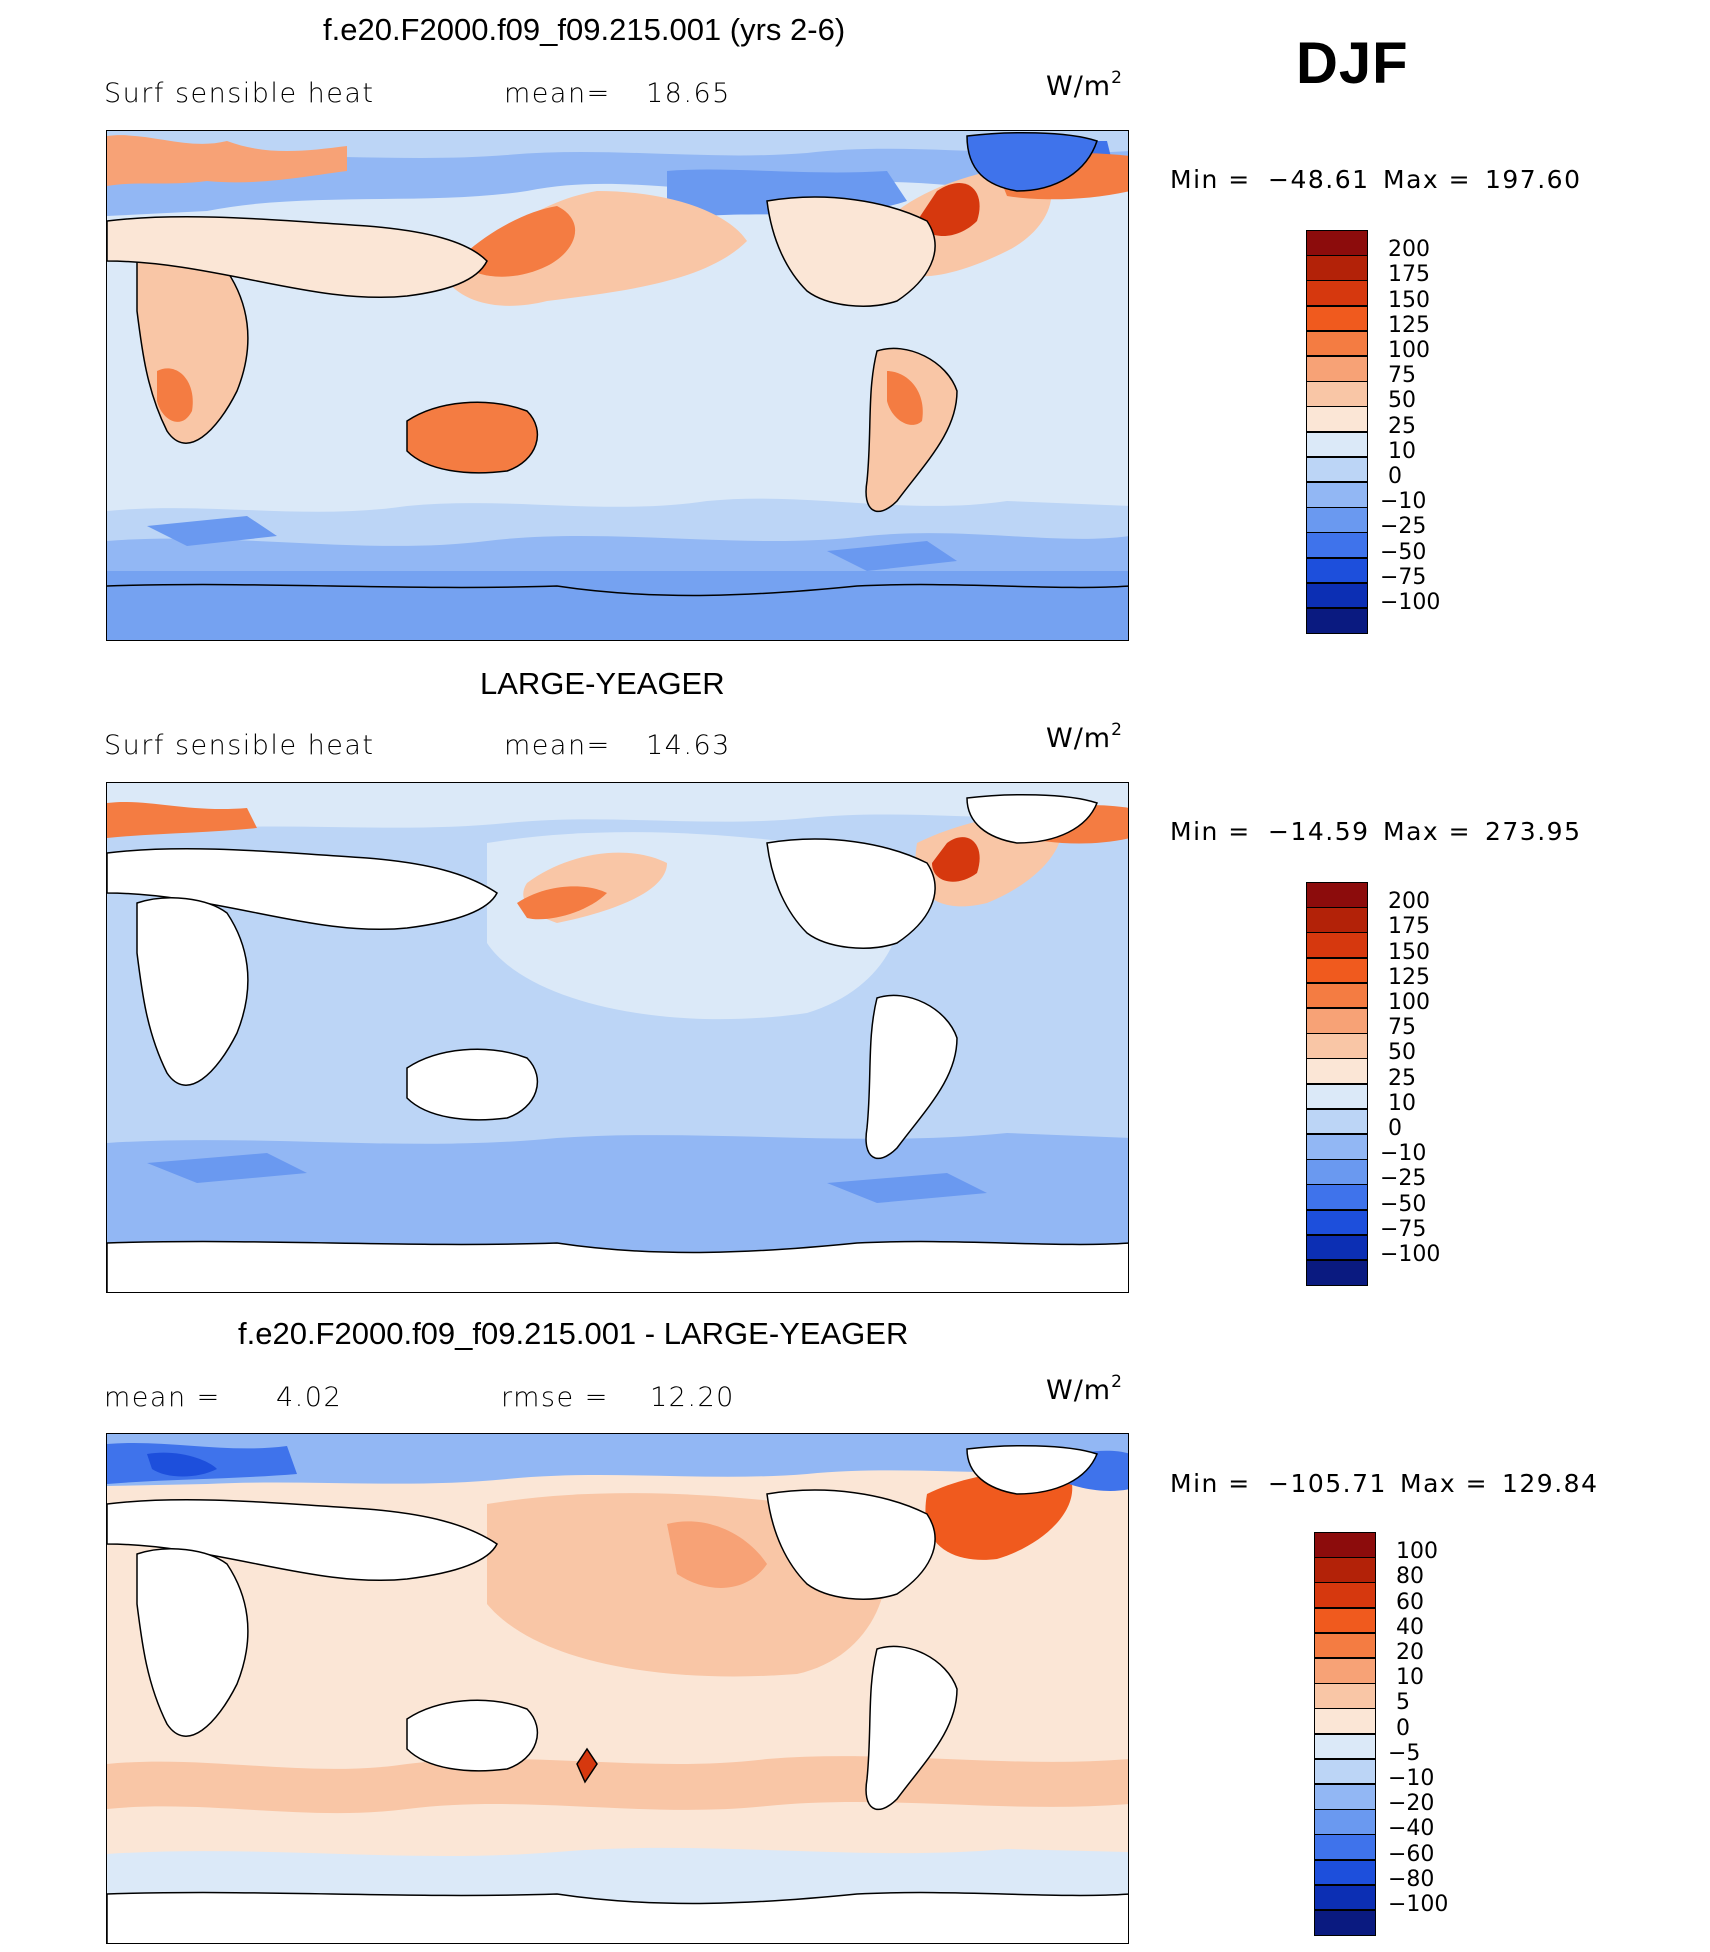 The width and height of the screenshot is (1710, 1952). I want to click on panel2-title: LARGE-YEAGER, so click(602, 683).